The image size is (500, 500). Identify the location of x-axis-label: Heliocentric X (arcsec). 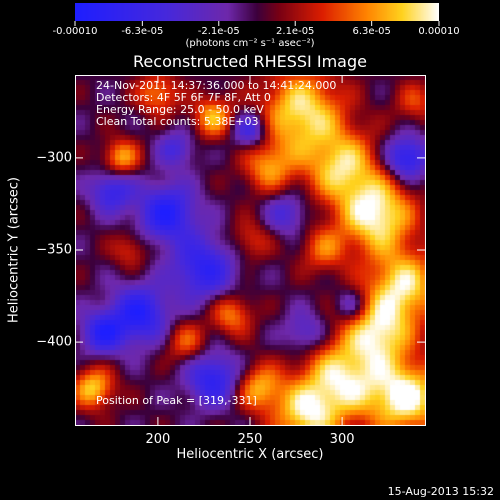
(250, 454).